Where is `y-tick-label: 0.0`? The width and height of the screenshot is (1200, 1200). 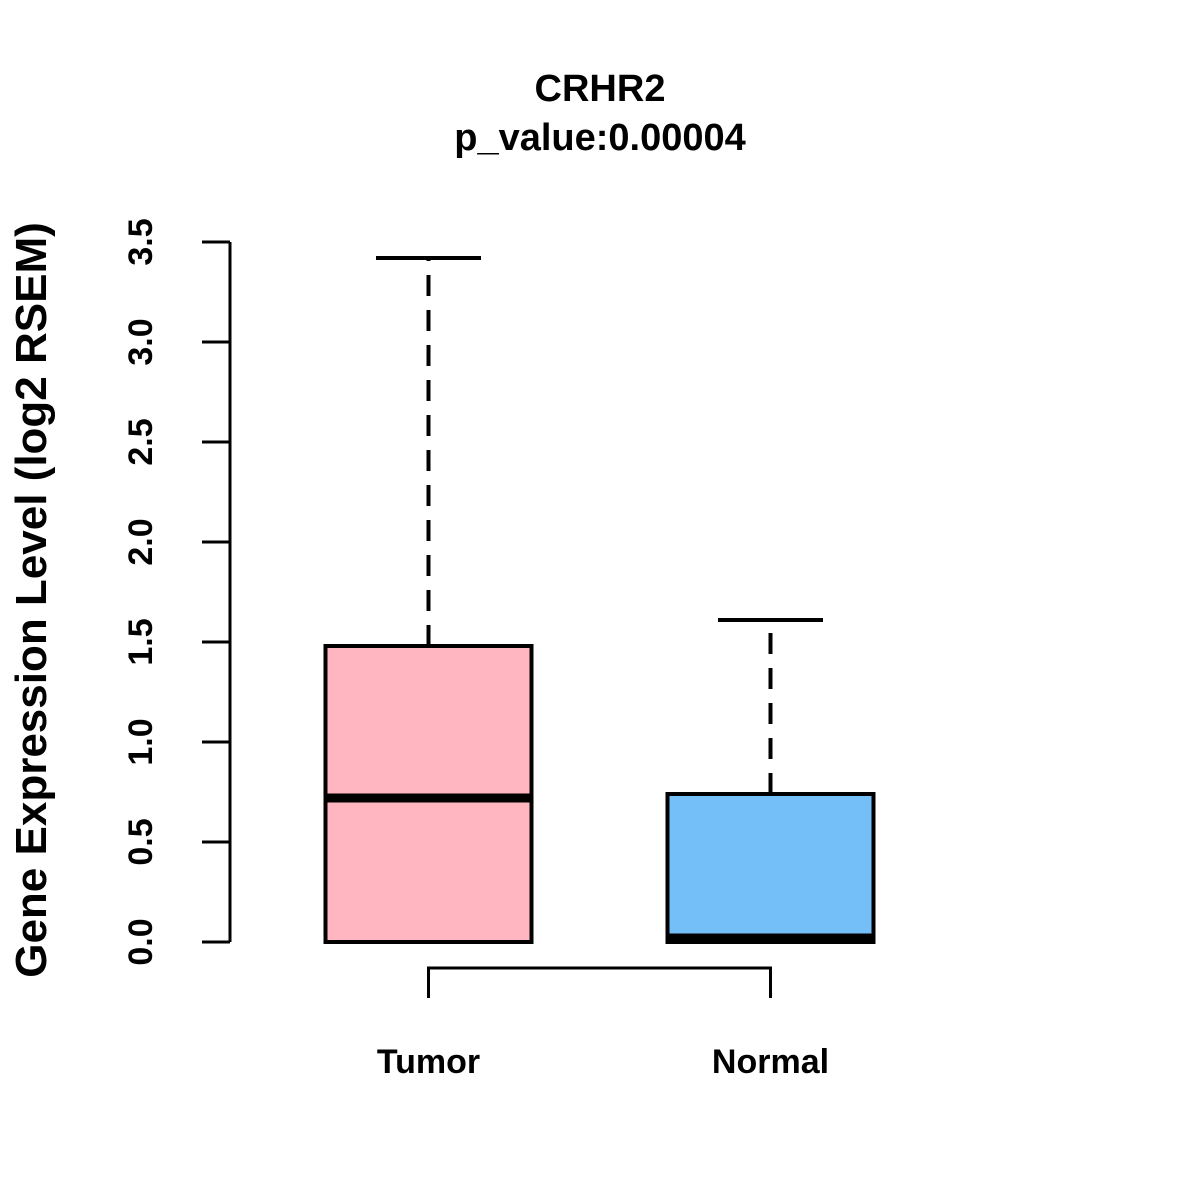
y-tick-label: 0.0 is located at coordinates (141, 941).